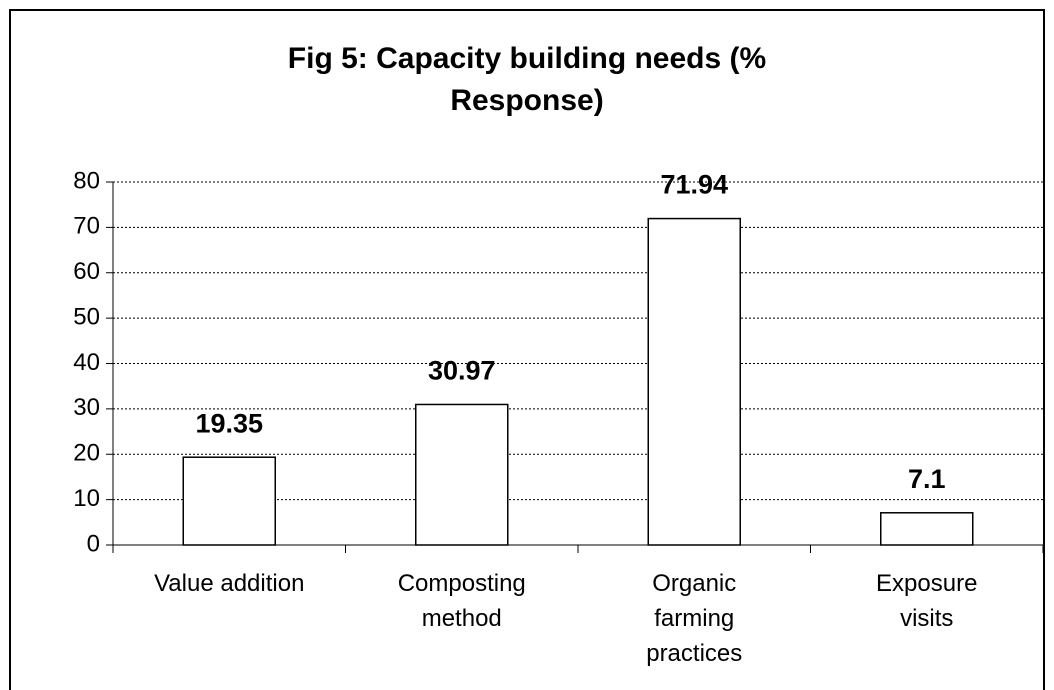 Image resolution: width=1054 pixels, height=690 pixels. I want to click on data-label: 71.94, so click(694, 185).